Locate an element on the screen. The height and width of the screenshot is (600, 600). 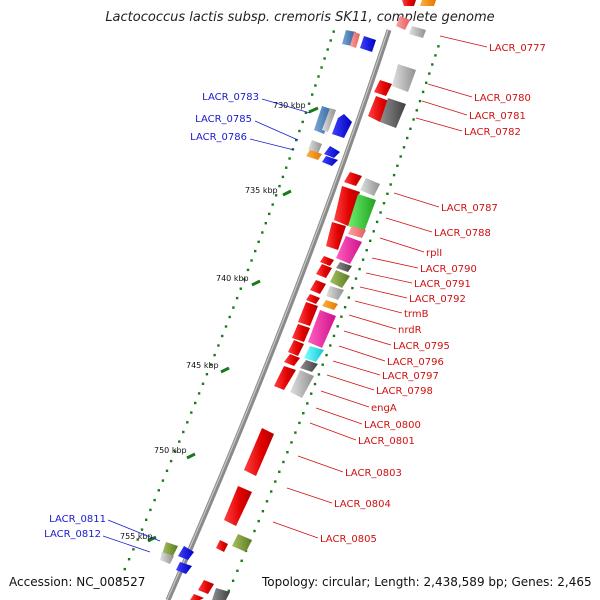
gene-label: LACR_0804 is located at coordinates (362, 504).